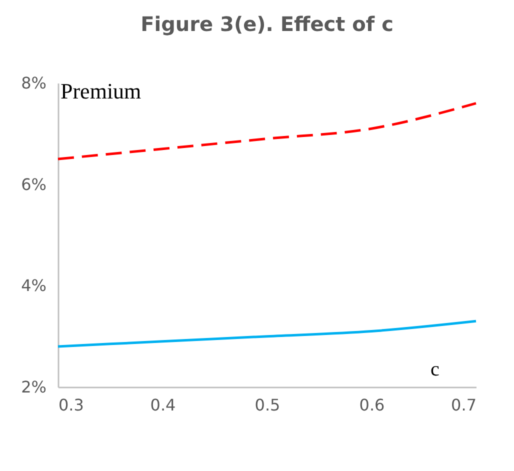  I want to click on x-tick-label: 0.3, so click(71, 405).